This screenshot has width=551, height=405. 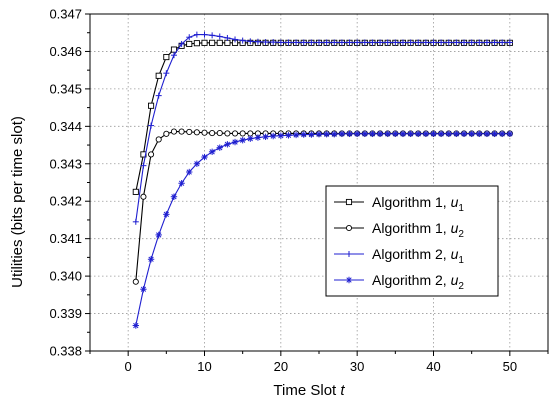 What do you see at coordinates (399, 204) in the screenshot?
I see `legend-item-1: Algorithm 1, u1` at bounding box center [399, 204].